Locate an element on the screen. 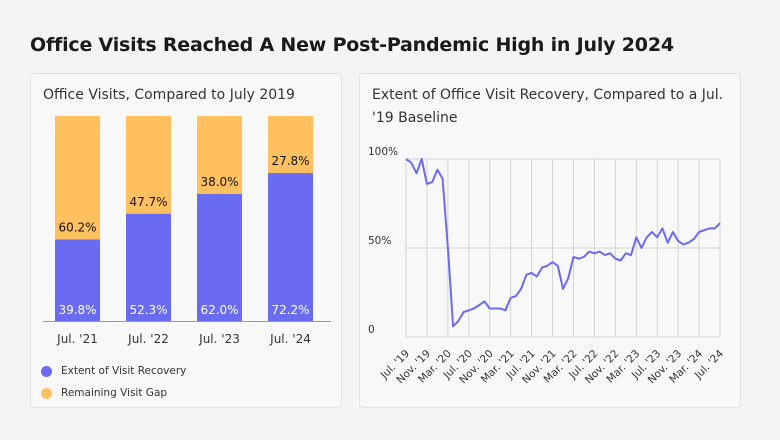 The image size is (780, 440). data-label-recovery: 62.0% is located at coordinates (219, 310).